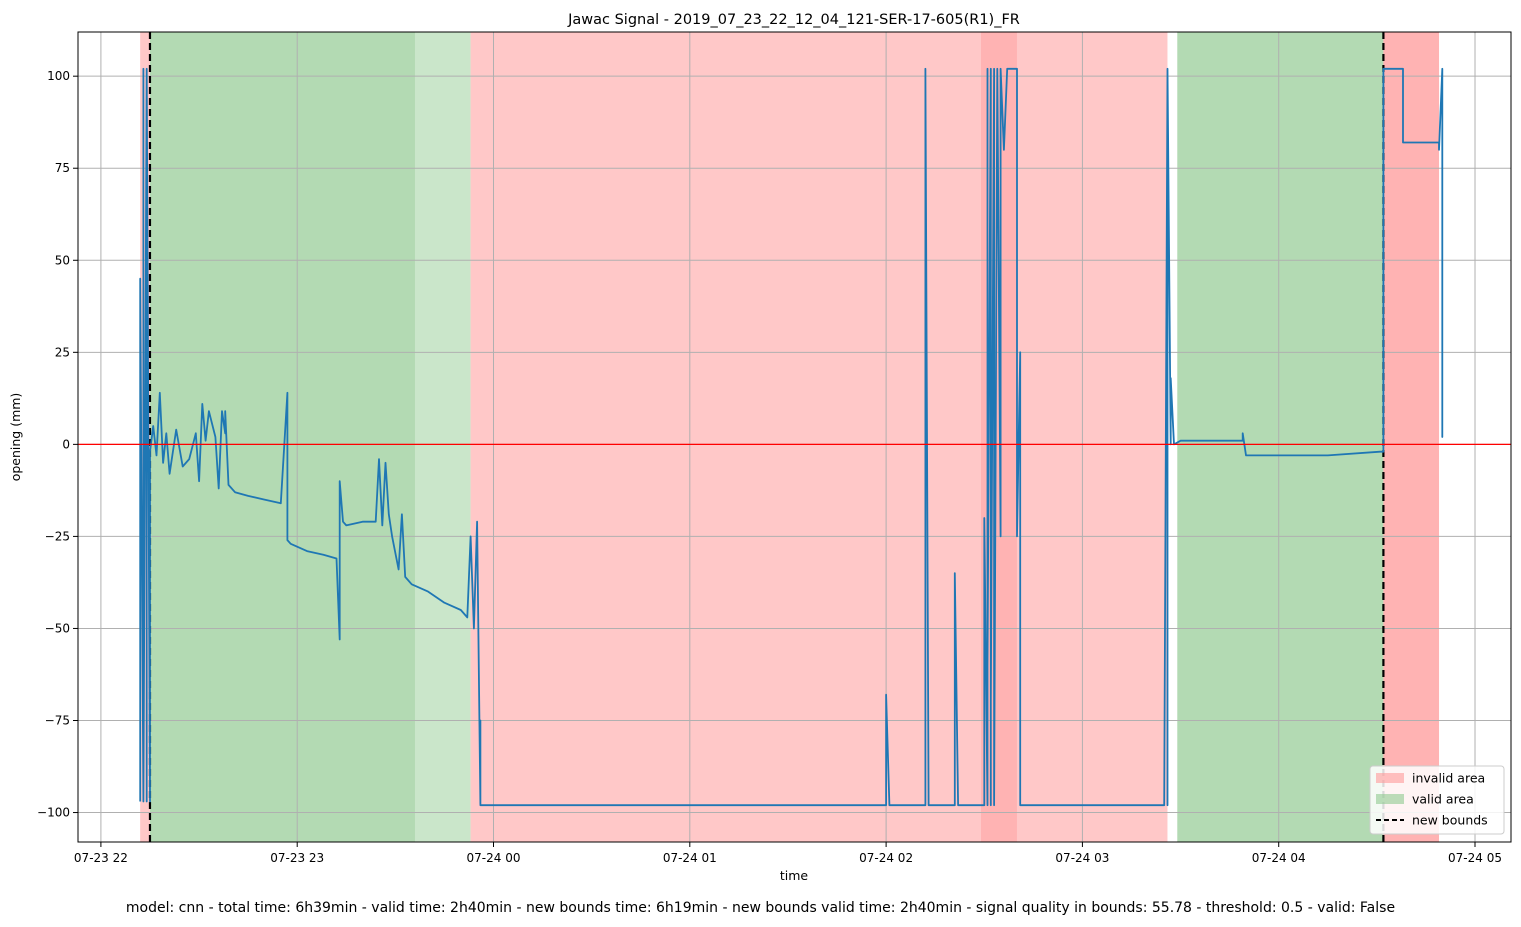 This screenshot has height=927, width=1521. I want to click on y-tick-label-1: −75, so click(57, 721).